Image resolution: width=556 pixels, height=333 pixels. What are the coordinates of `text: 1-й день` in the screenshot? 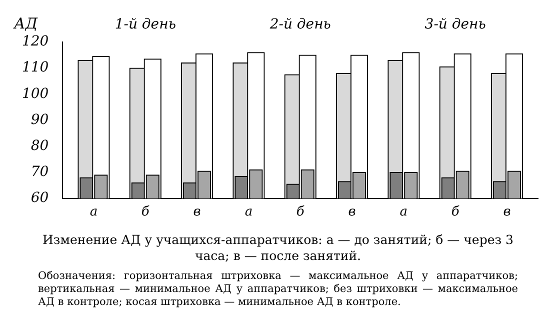 It's located at (145, 24).